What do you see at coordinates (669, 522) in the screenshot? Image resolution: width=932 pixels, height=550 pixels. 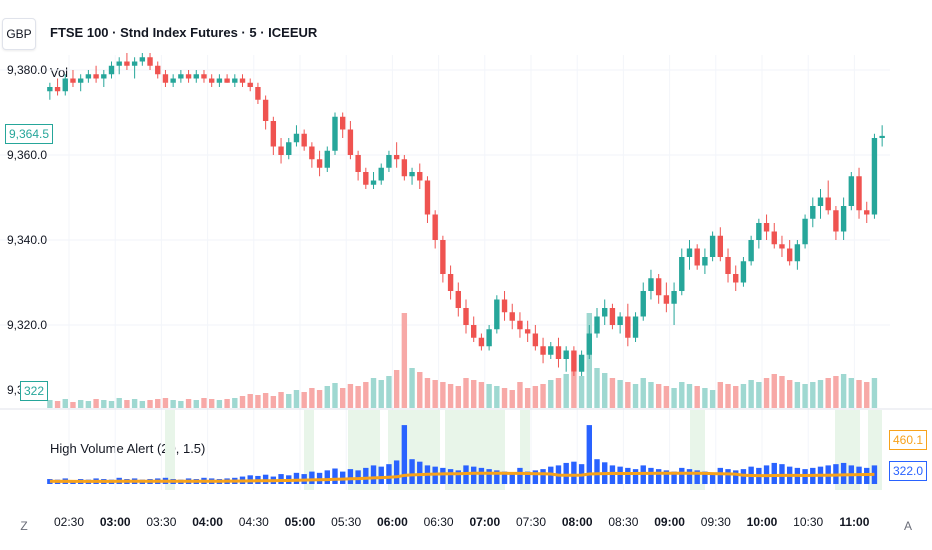 I see `time-tick-label: 09:00` at bounding box center [669, 522].